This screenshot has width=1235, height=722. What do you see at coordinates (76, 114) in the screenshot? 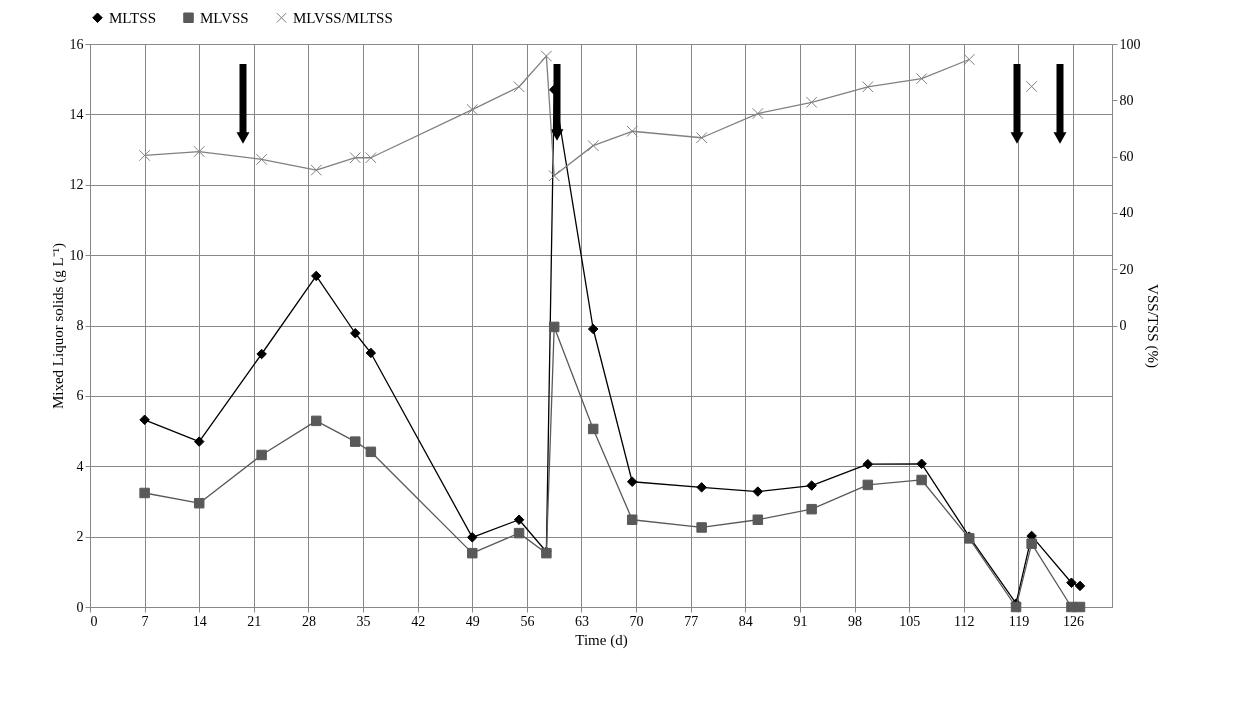
I see `y-tick-label: 14` at bounding box center [76, 114].